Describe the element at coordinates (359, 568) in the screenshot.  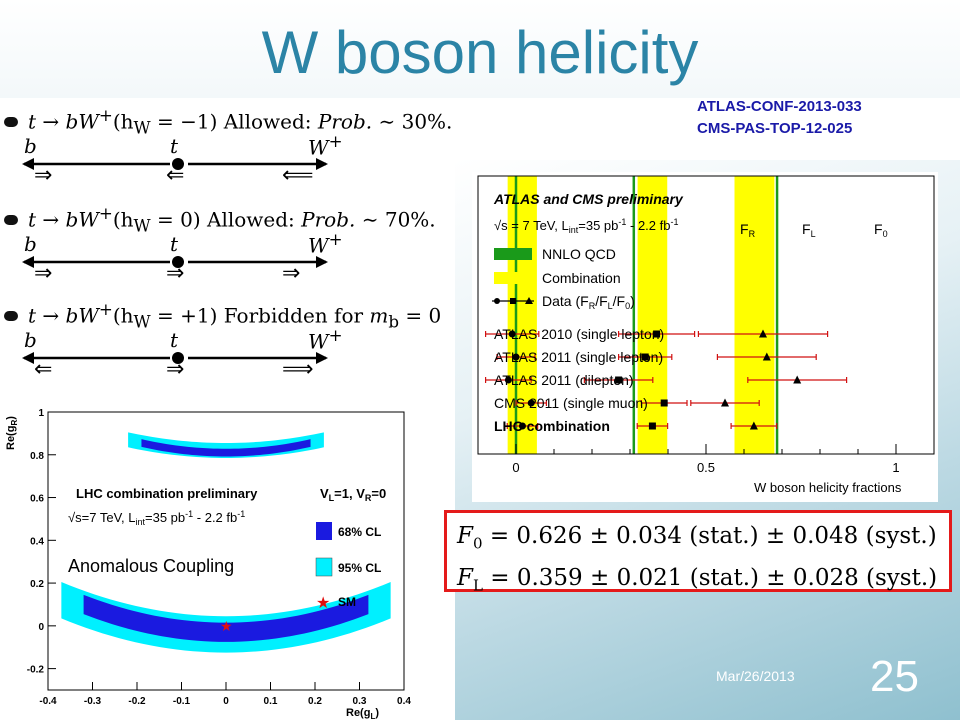
I see `legend-95-label: 95% CL` at that location.